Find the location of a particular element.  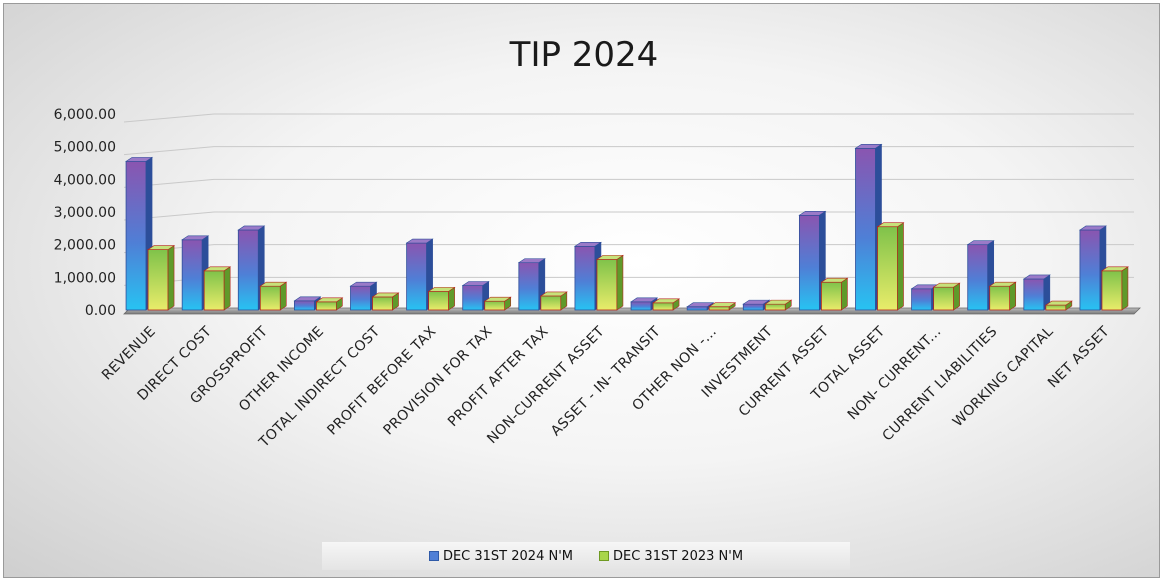

legend-label-2024: DEC 31ST 2024 N'M is located at coordinates (507, 556).